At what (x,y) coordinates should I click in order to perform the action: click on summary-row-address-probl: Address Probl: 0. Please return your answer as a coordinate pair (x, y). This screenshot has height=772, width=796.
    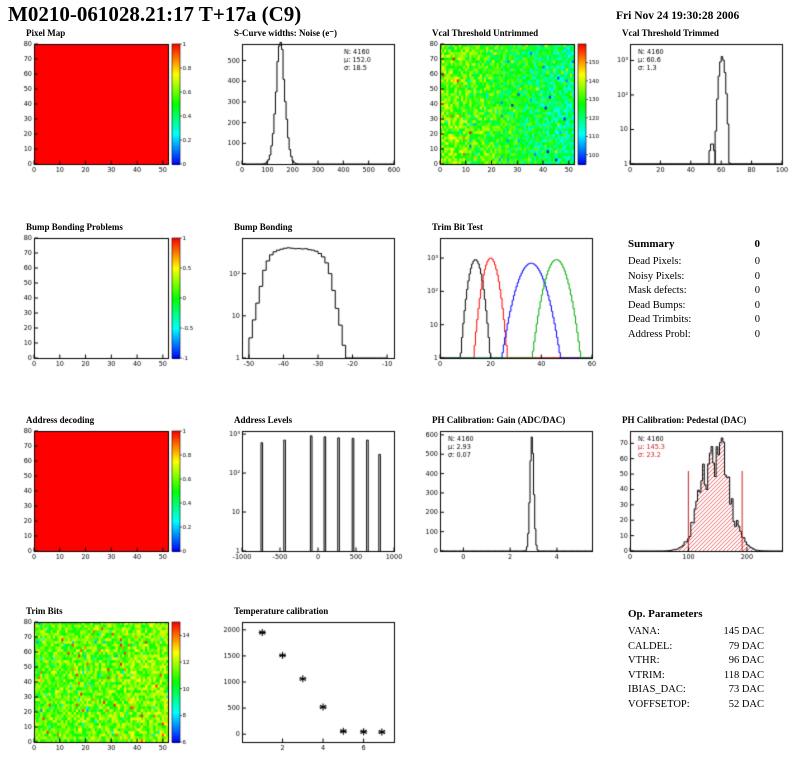
    Looking at the image, I should click on (694, 335).